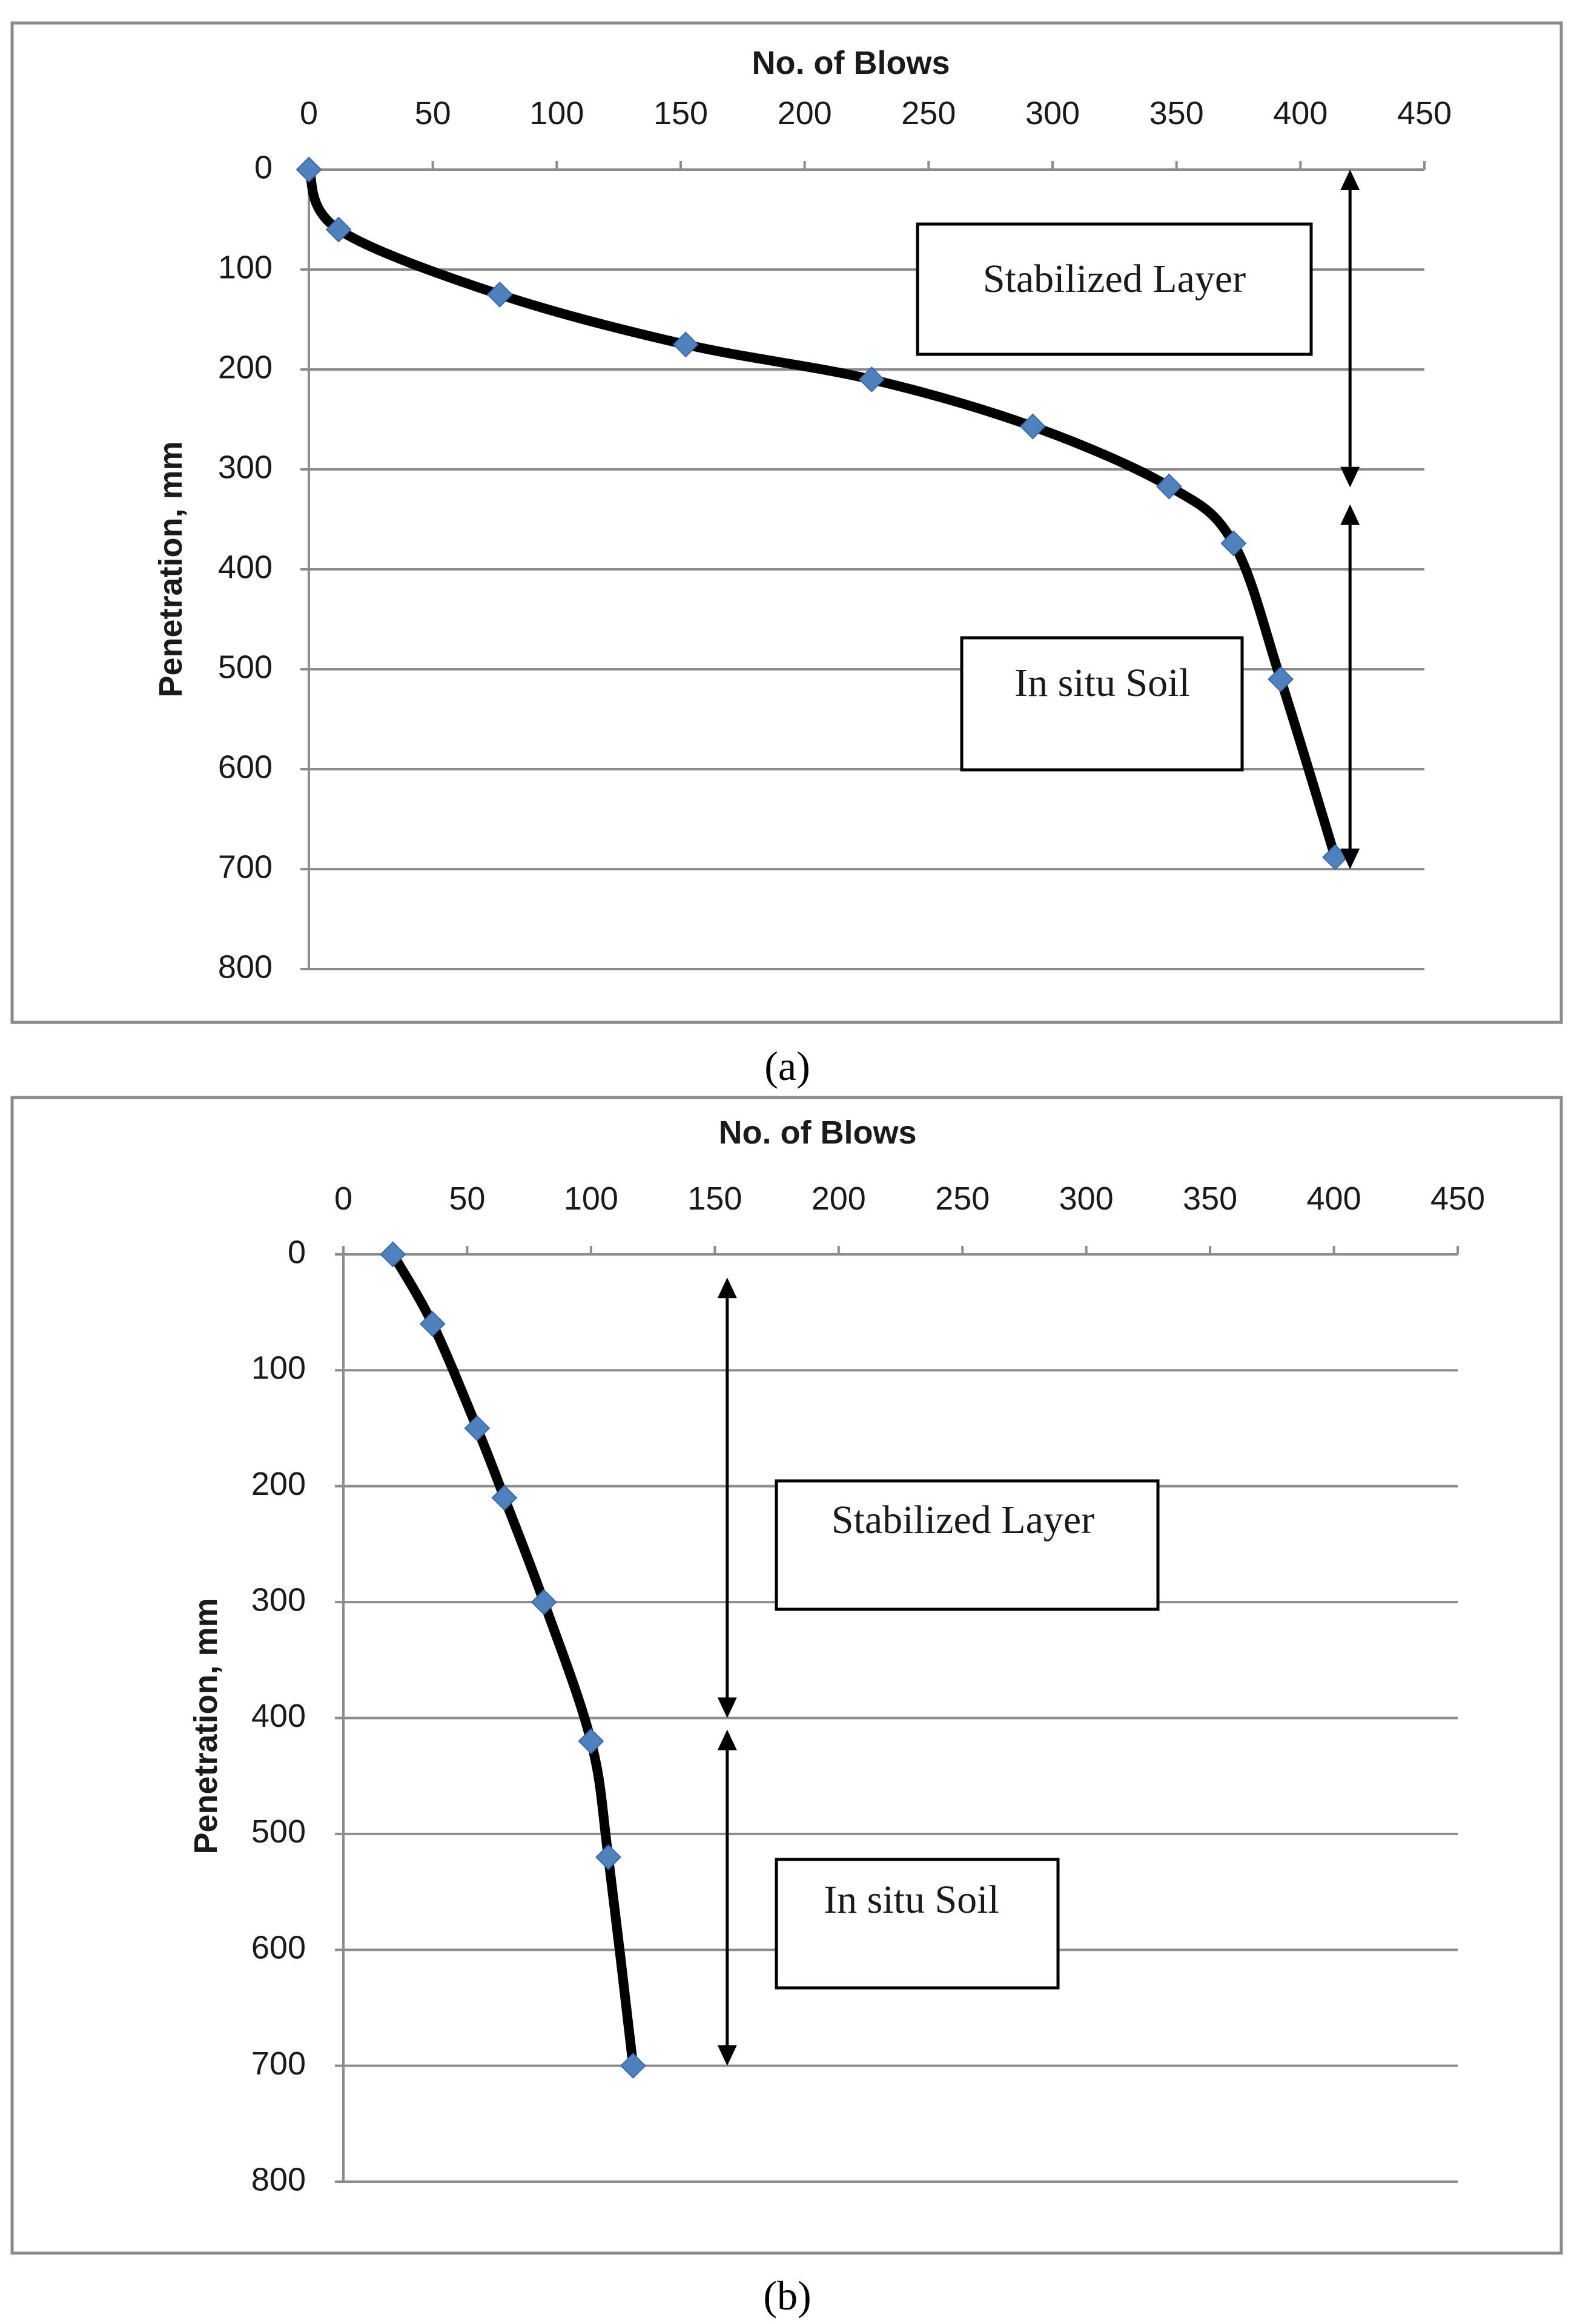  Describe the element at coordinates (206, 1726) in the screenshot. I see `y-axis-title-b: Penetration, mm` at that location.